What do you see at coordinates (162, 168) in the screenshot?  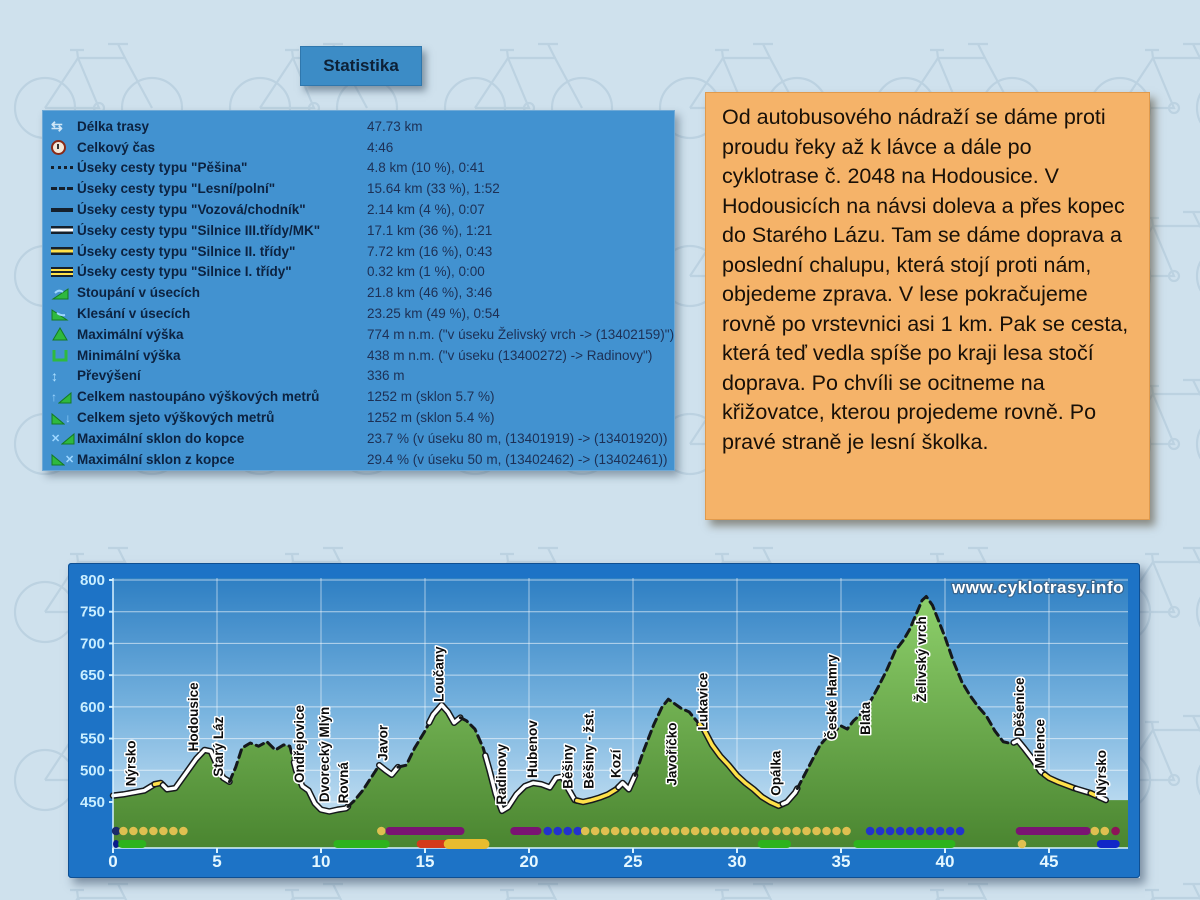 I see `stat-label: Úseky cesty typu "Pěšina"` at bounding box center [162, 168].